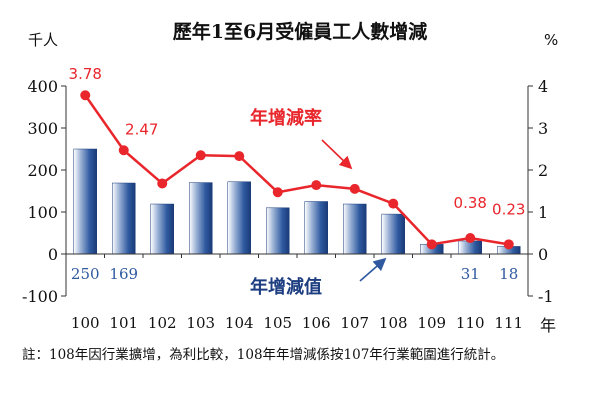  I want to click on rate-value-label: 0.23, so click(508, 209).